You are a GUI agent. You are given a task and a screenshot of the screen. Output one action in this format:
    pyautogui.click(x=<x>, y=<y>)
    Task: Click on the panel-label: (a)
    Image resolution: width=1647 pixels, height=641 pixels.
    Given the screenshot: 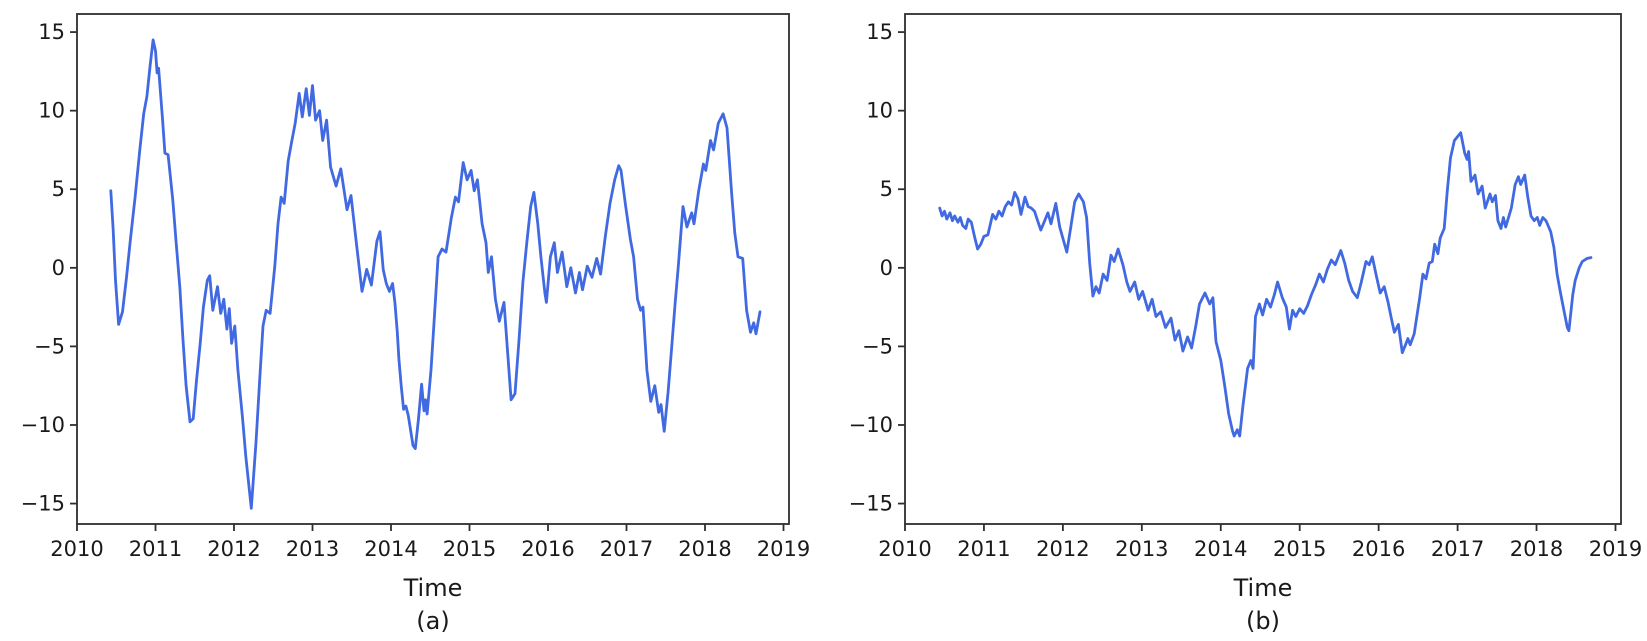 What is the action you would take?
    pyautogui.click(x=432, y=621)
    